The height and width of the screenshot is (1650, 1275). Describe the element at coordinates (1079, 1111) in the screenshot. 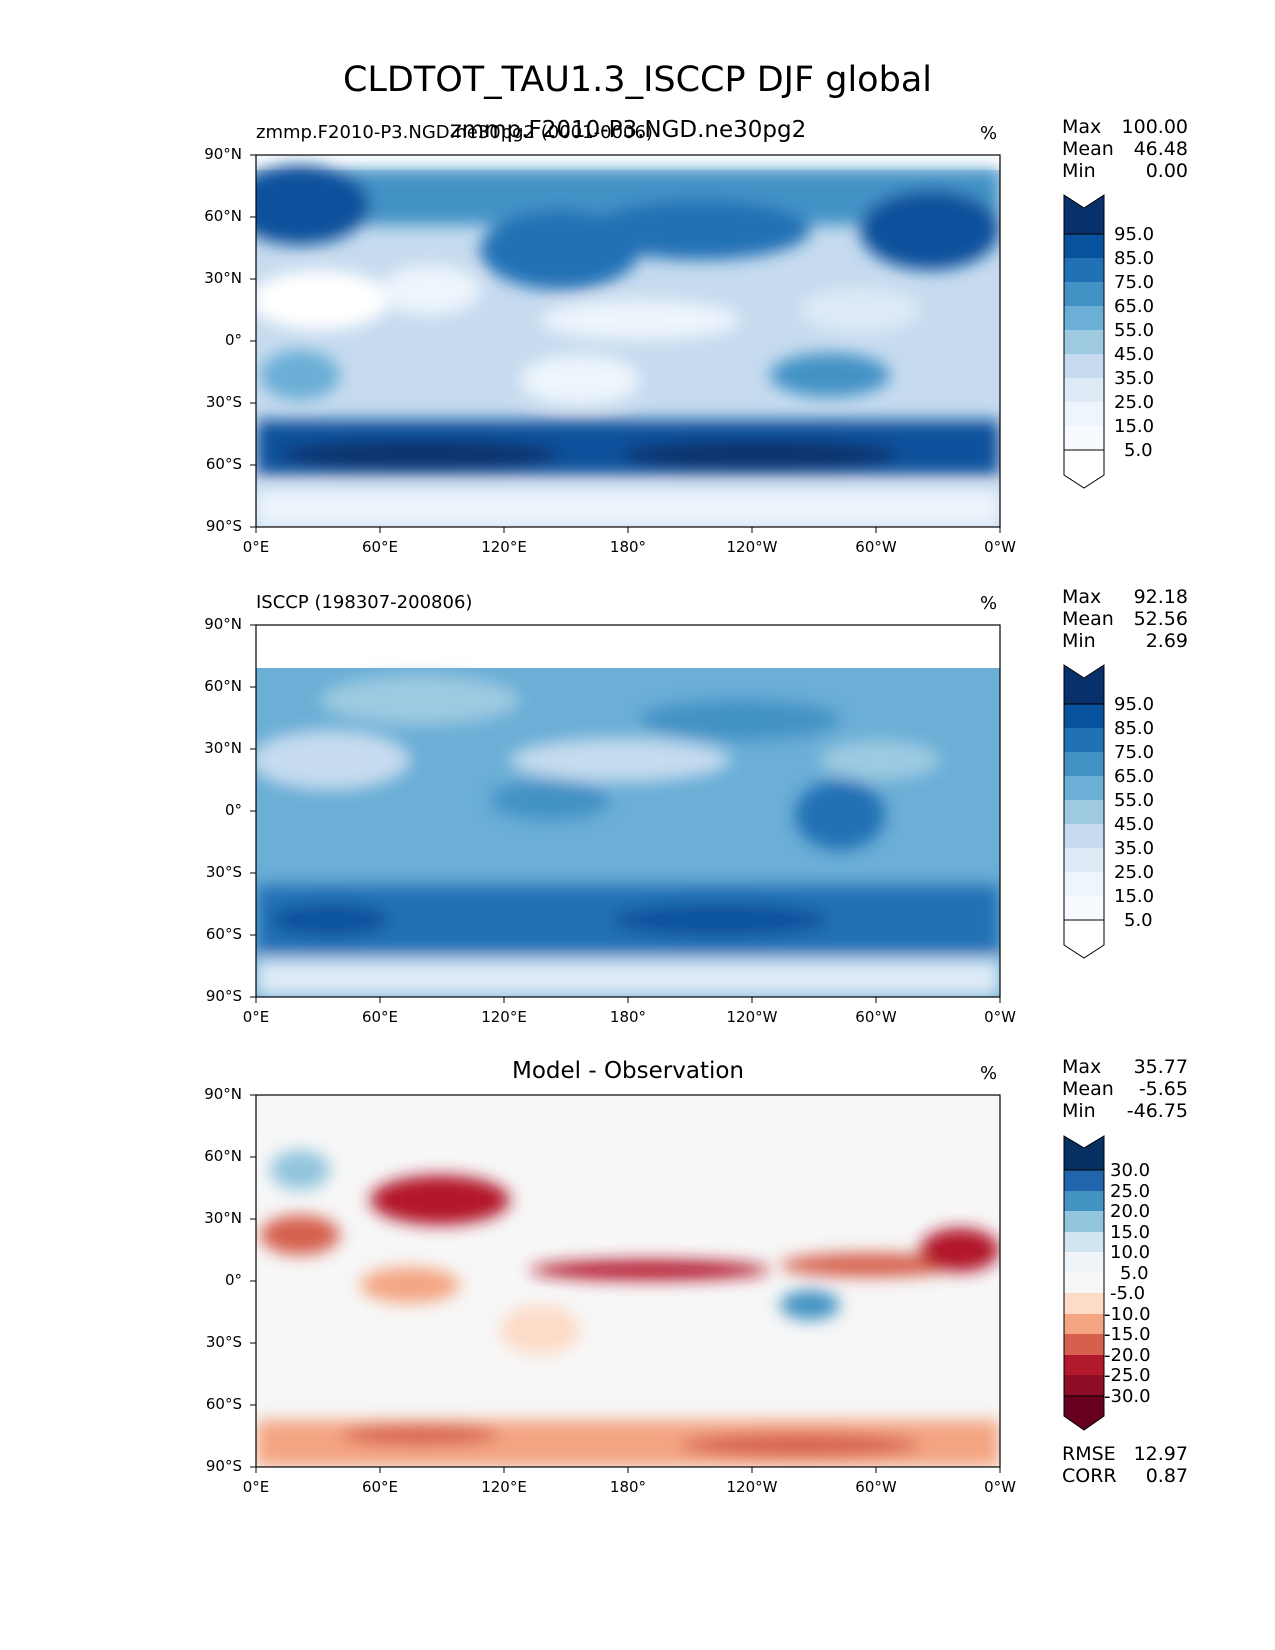

I see `panel-diff-stat-min-label: Min` at that location.